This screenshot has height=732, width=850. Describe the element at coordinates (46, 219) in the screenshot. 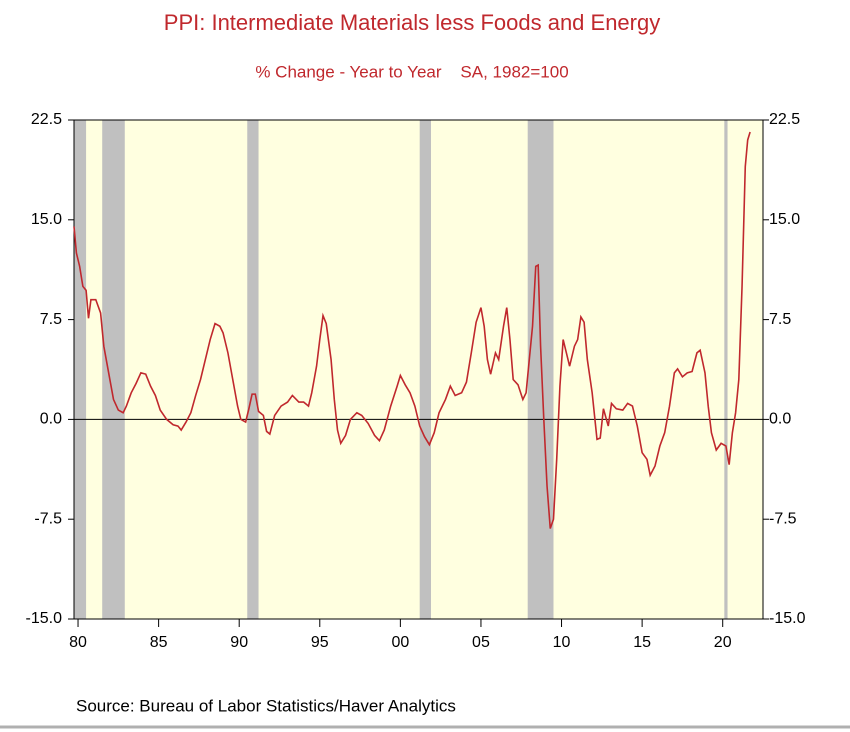

I see `y-tick-label: 15.0` at that location.